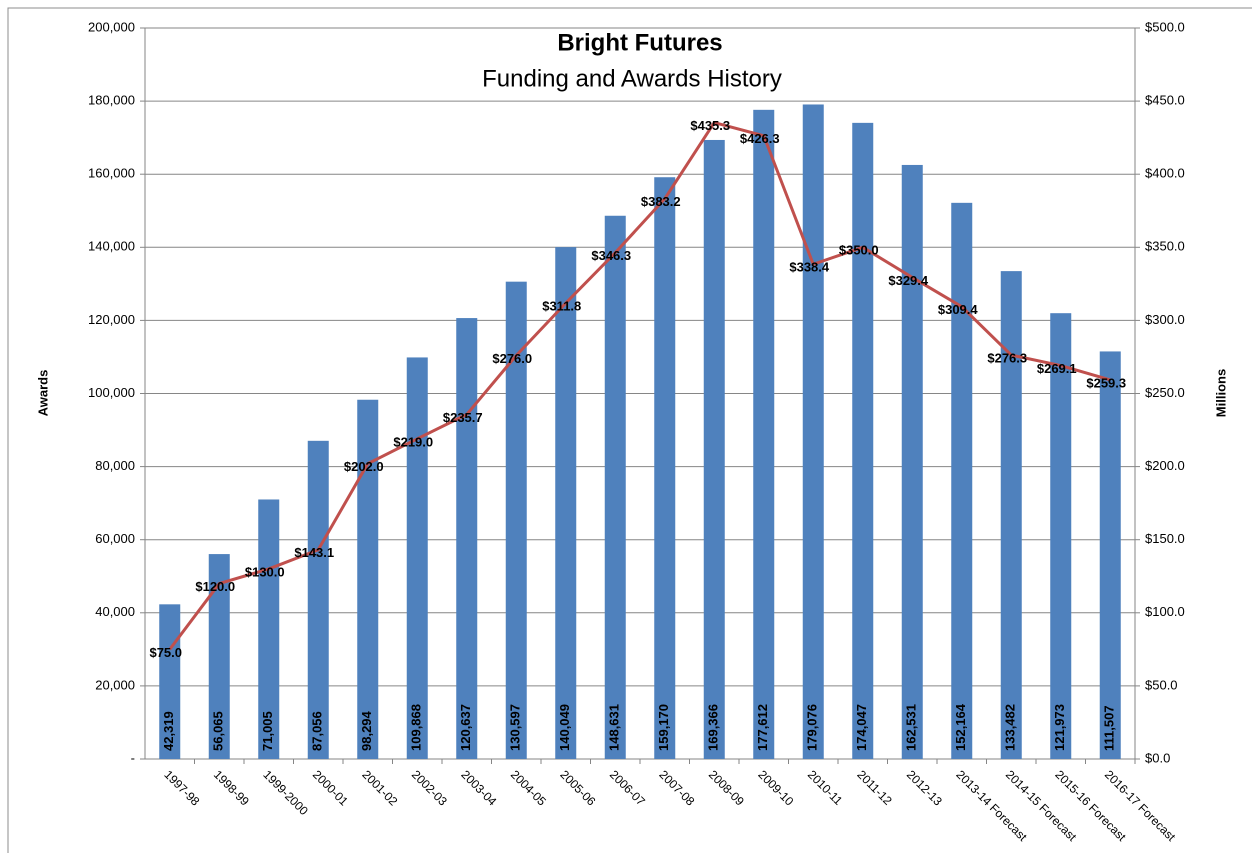 The height and width of the screenshot is (853, 1252). I want to click on x-tick-label: 2010-11, so click(825, 787).